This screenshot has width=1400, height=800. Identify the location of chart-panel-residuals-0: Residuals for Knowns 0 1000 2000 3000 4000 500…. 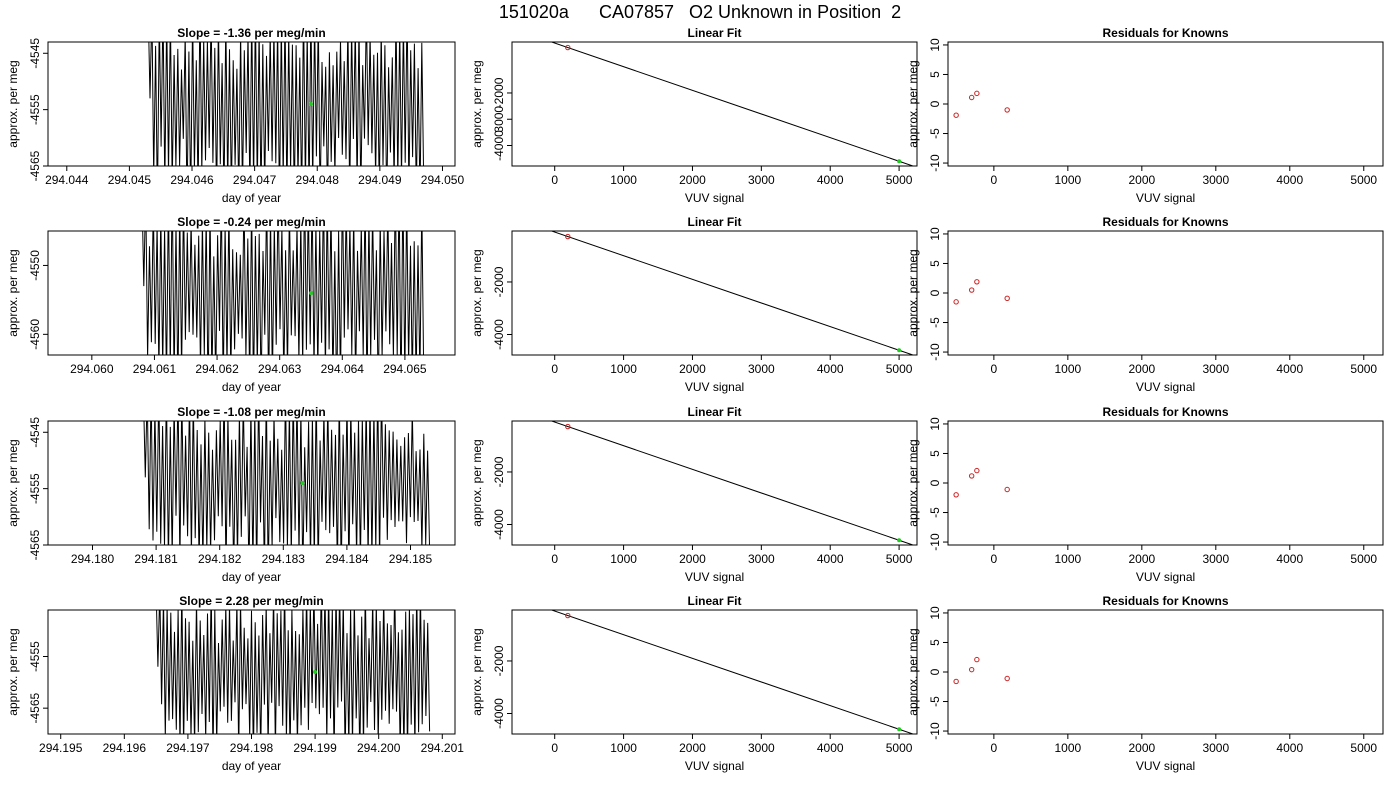
(1145, 115).